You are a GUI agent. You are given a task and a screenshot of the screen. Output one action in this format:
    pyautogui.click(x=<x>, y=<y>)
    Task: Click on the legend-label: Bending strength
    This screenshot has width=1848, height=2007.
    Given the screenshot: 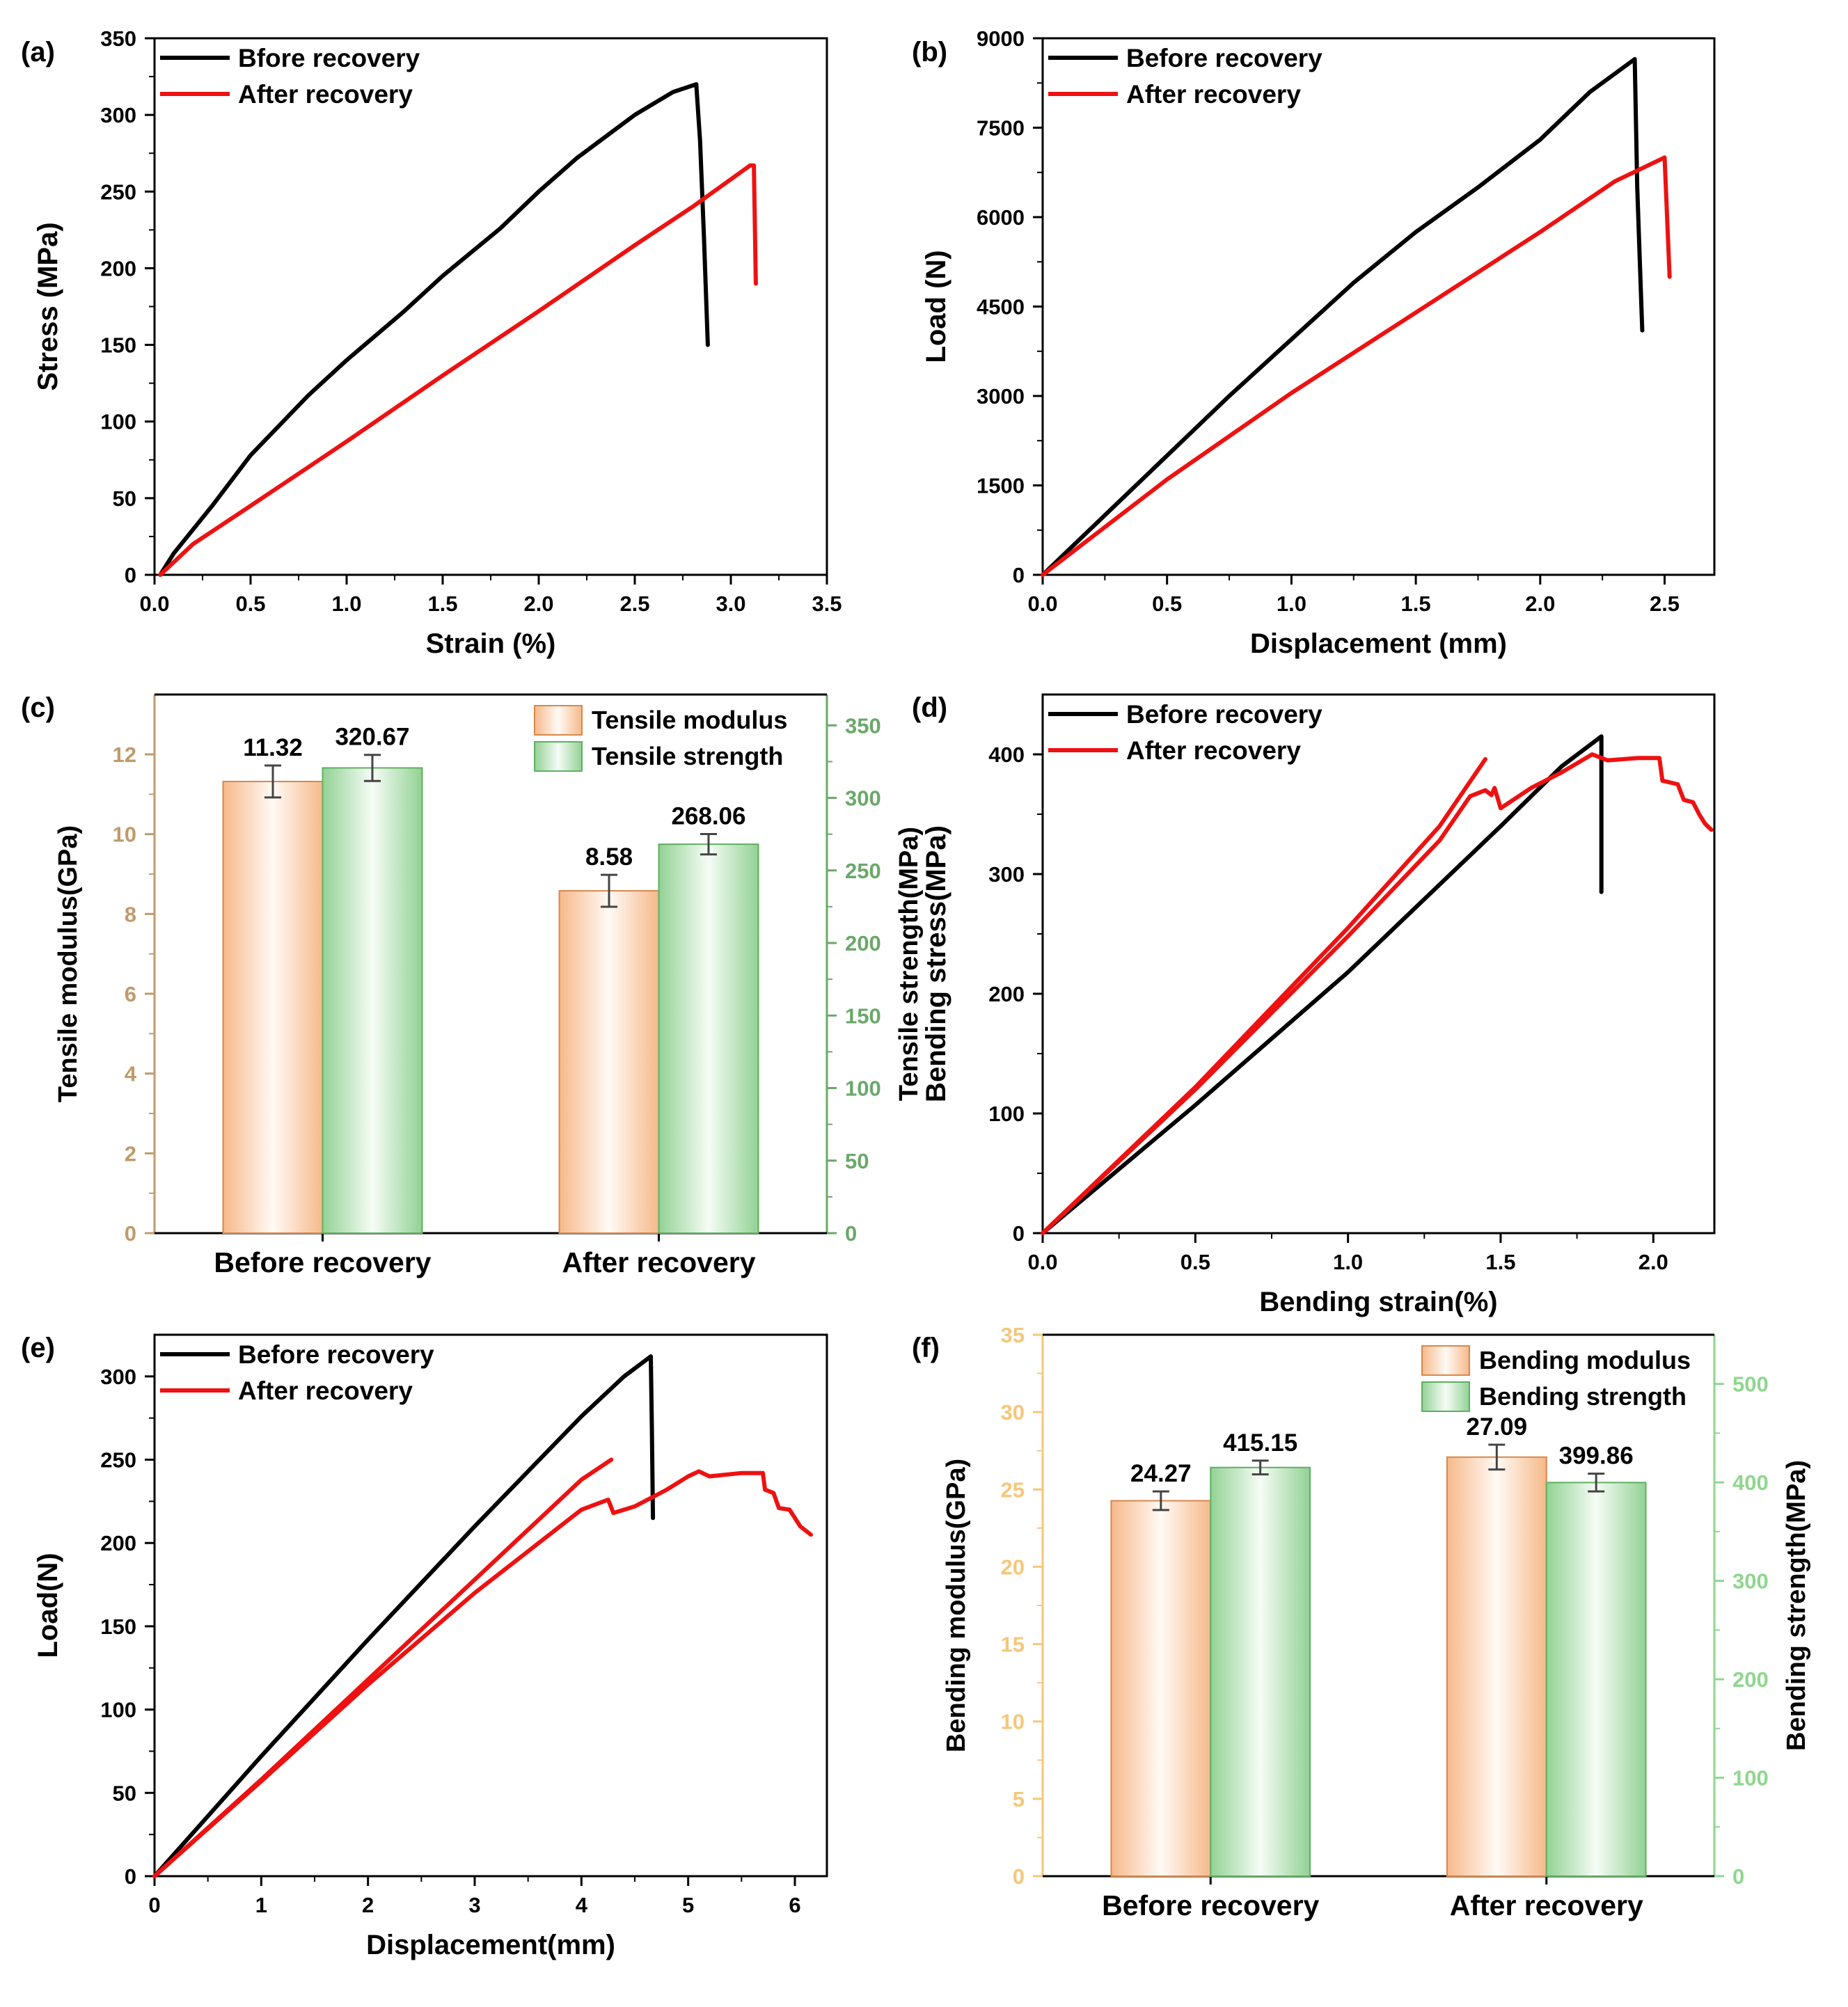 What is the action you would take?
    pyautogui.click(x=1583, y=1396)
    